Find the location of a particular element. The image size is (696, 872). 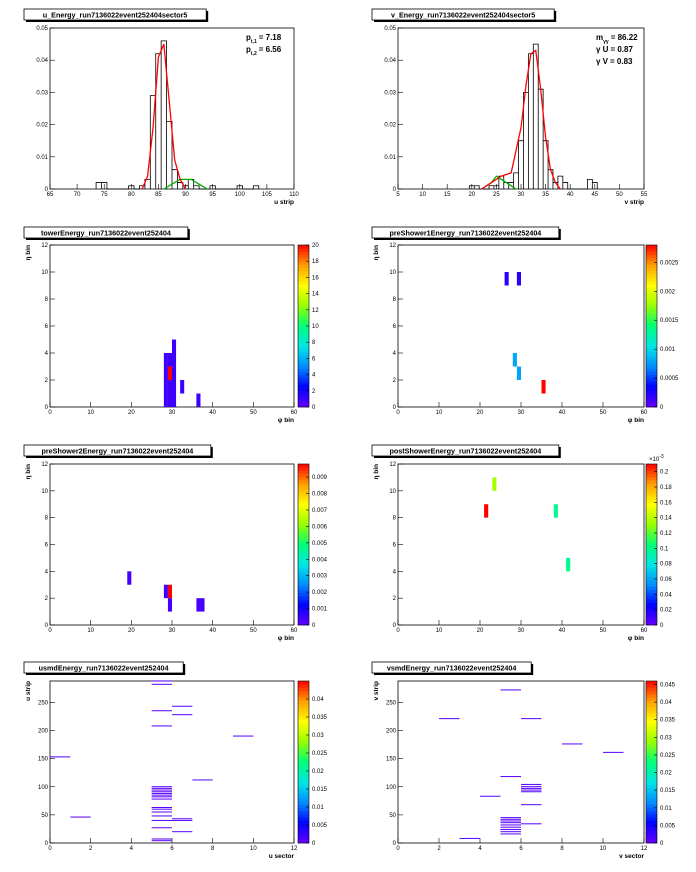

colorbar-label: 0.035 is located at coordinates (668, 721).